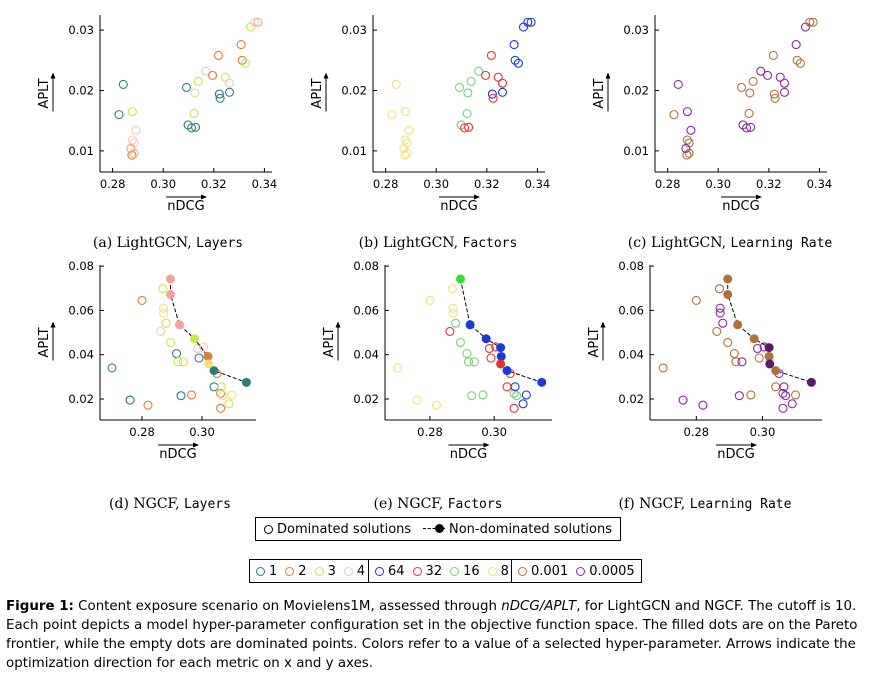 The width and height of the screenshot is (877, 677). Describe the element at coordinates (458, 206) in the screenshot. I see `x-axis-title: nDCG` at that location.